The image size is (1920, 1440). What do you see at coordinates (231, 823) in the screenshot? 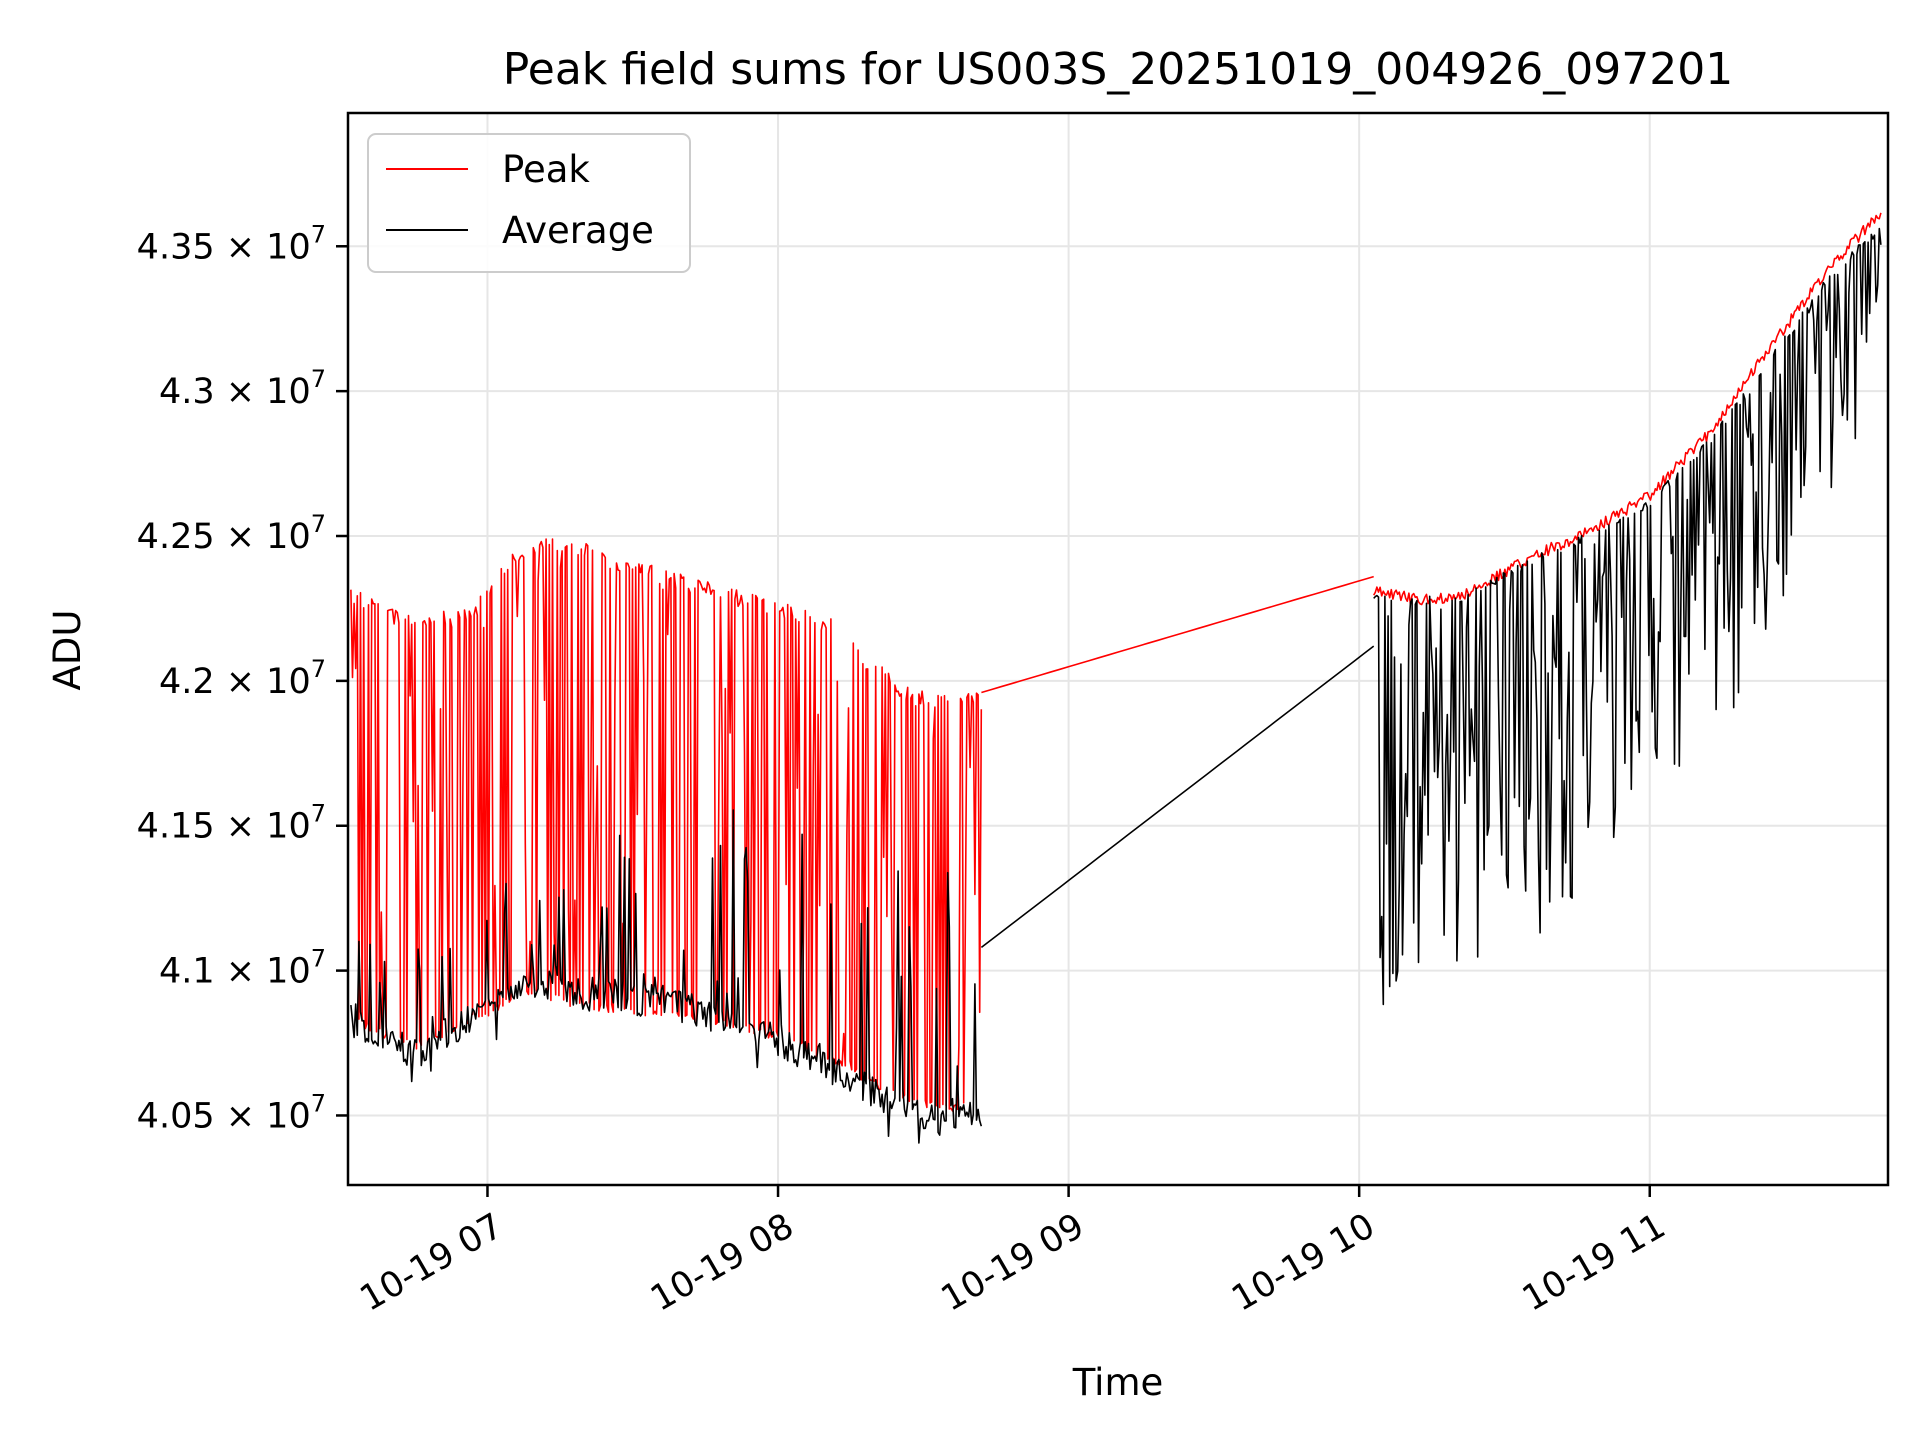
I see `y-tick-label: 4.15 × 107` at bounding box center [231, 823].